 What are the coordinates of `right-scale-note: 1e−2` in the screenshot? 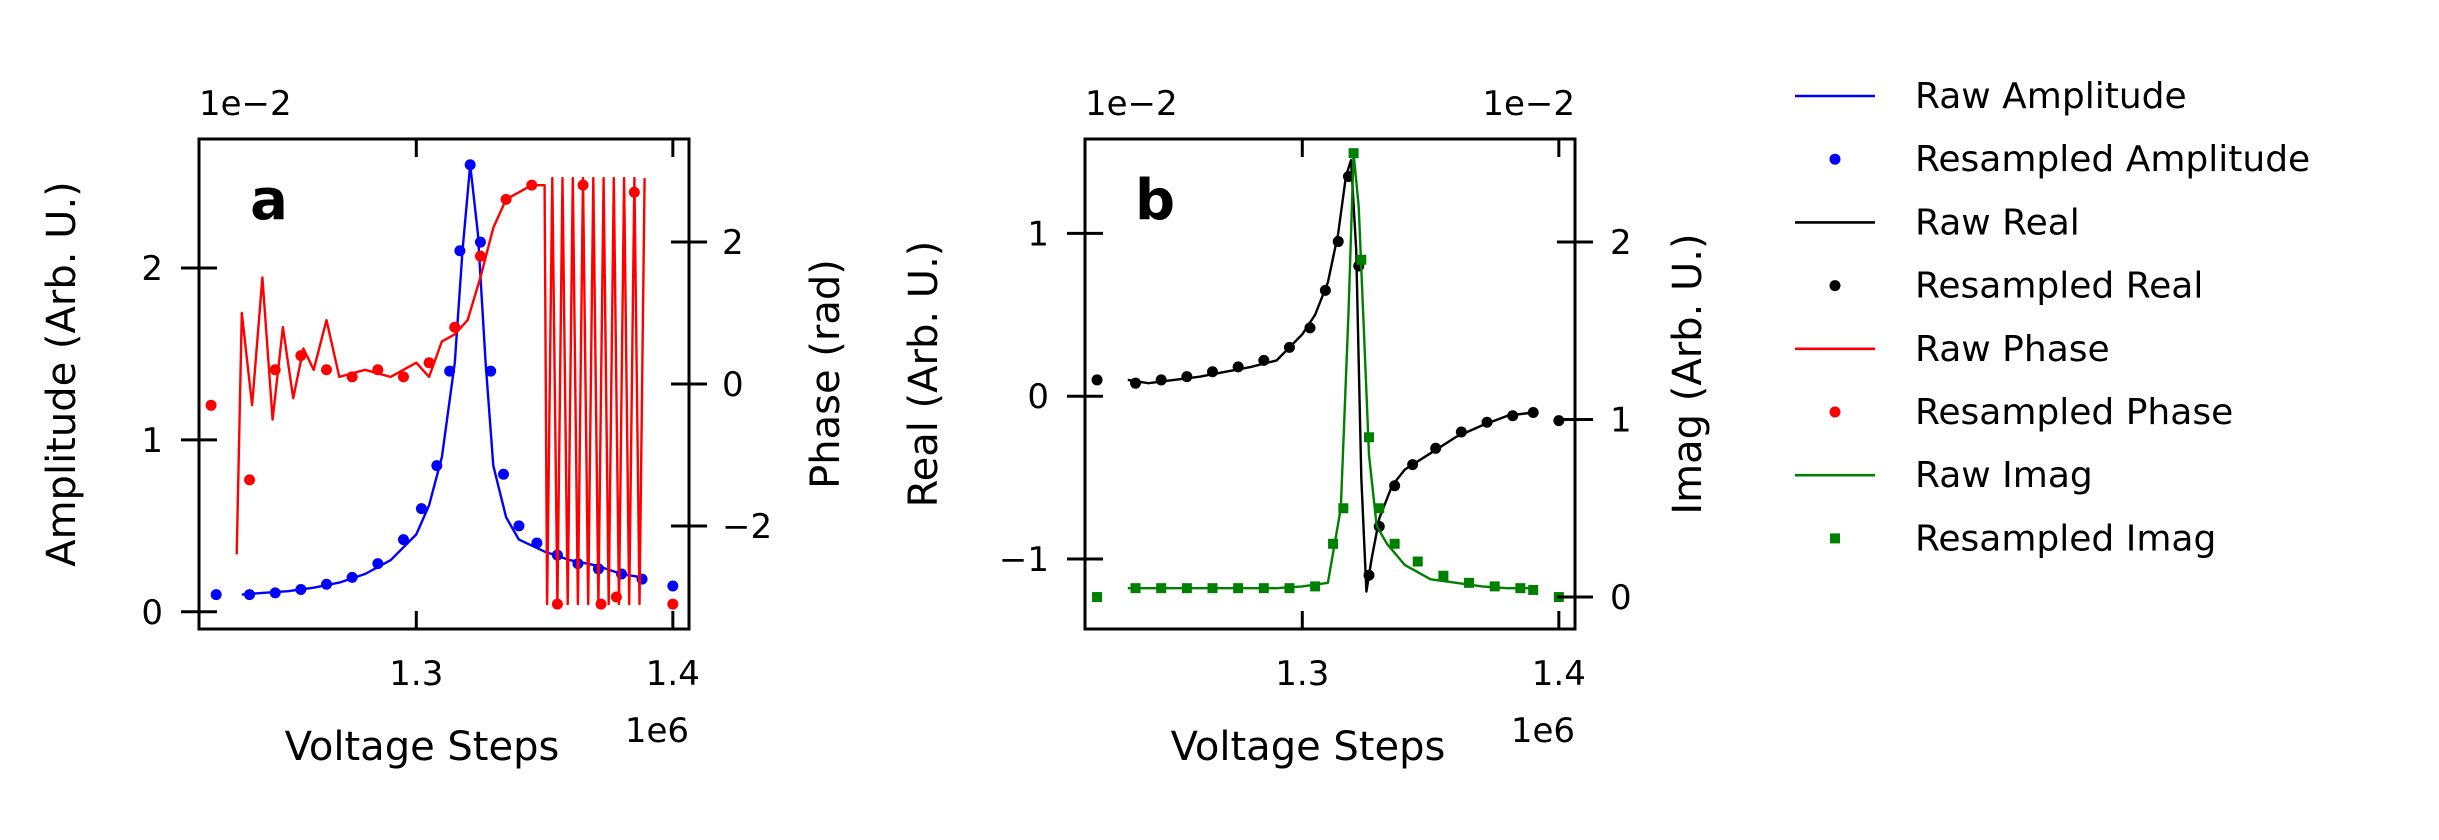 It's located at (1528, 104).